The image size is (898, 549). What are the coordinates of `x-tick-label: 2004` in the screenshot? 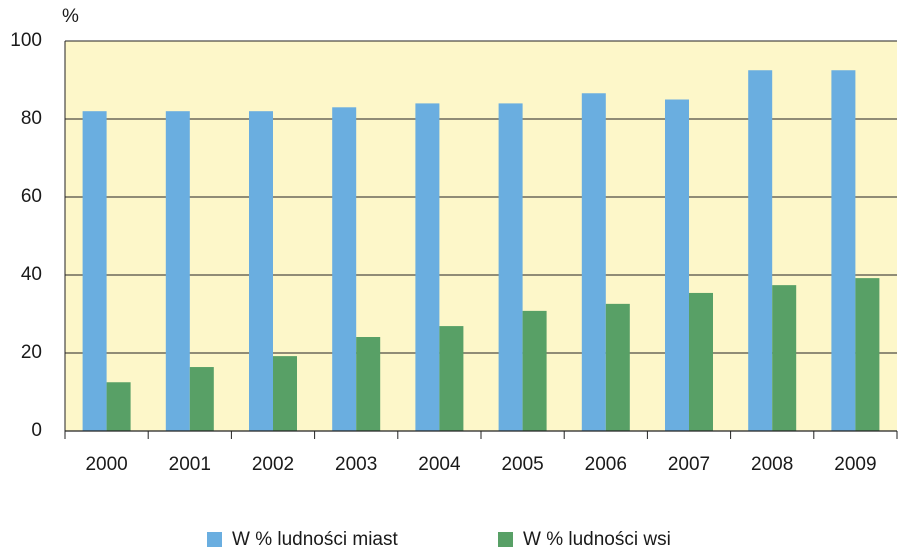 It's located at (439, 464).